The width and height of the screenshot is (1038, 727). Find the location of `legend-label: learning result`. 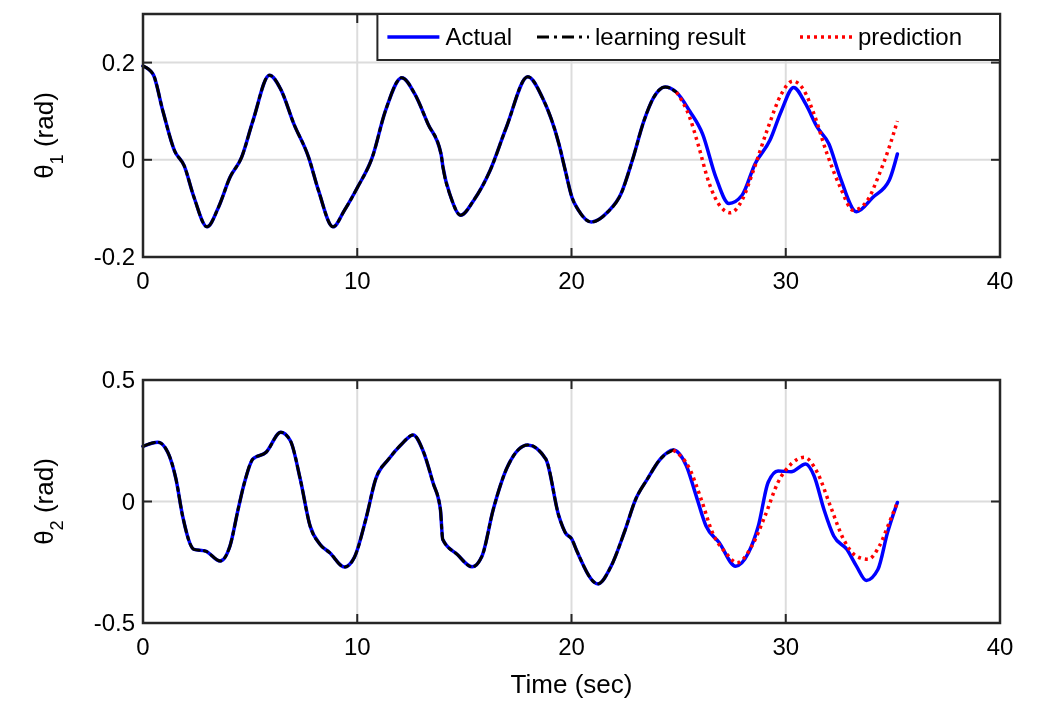

legend-label: learning result is located at coordinates (671, 36).